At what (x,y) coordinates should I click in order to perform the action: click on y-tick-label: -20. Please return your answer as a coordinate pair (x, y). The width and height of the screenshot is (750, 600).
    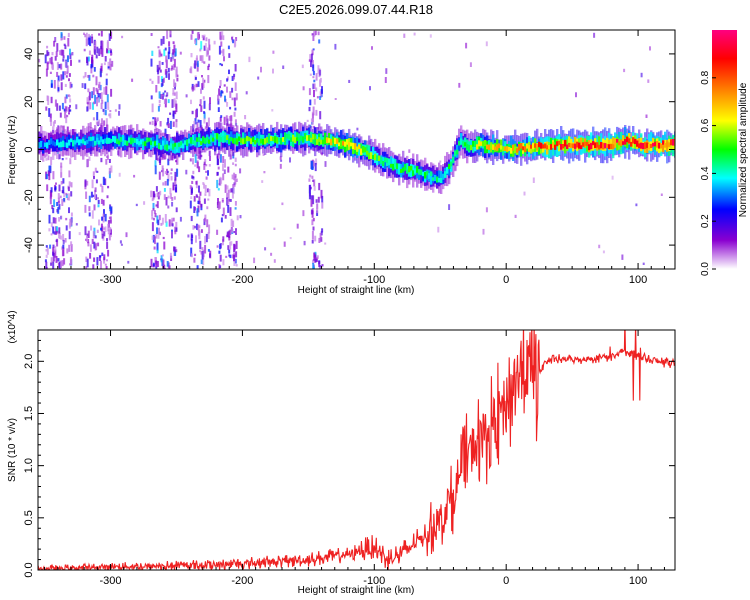
    Looking at the image, I should click on (29, 197).